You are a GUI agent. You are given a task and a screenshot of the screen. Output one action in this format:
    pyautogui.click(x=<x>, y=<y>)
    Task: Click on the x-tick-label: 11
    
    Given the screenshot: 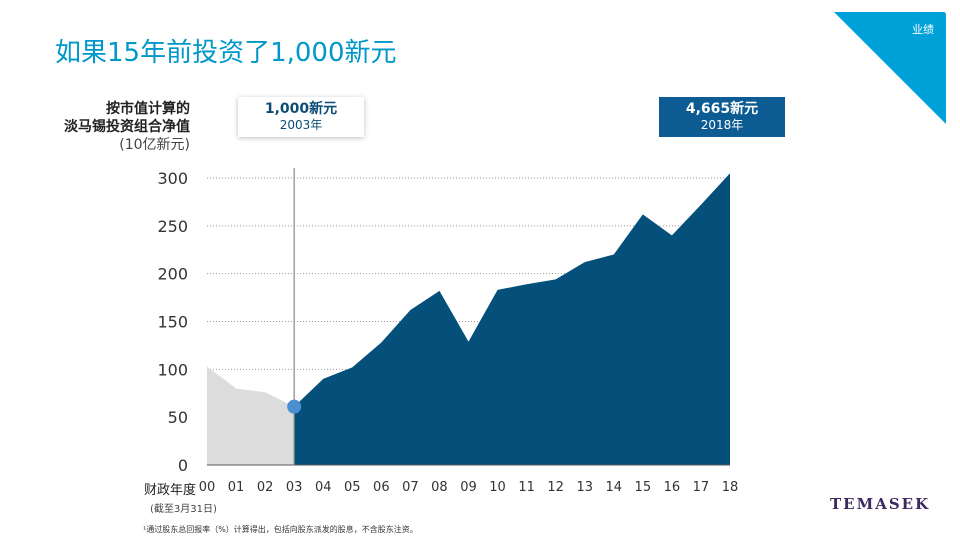 What is the action you would take?
    pyautogui.click(x=526, y=487)
    